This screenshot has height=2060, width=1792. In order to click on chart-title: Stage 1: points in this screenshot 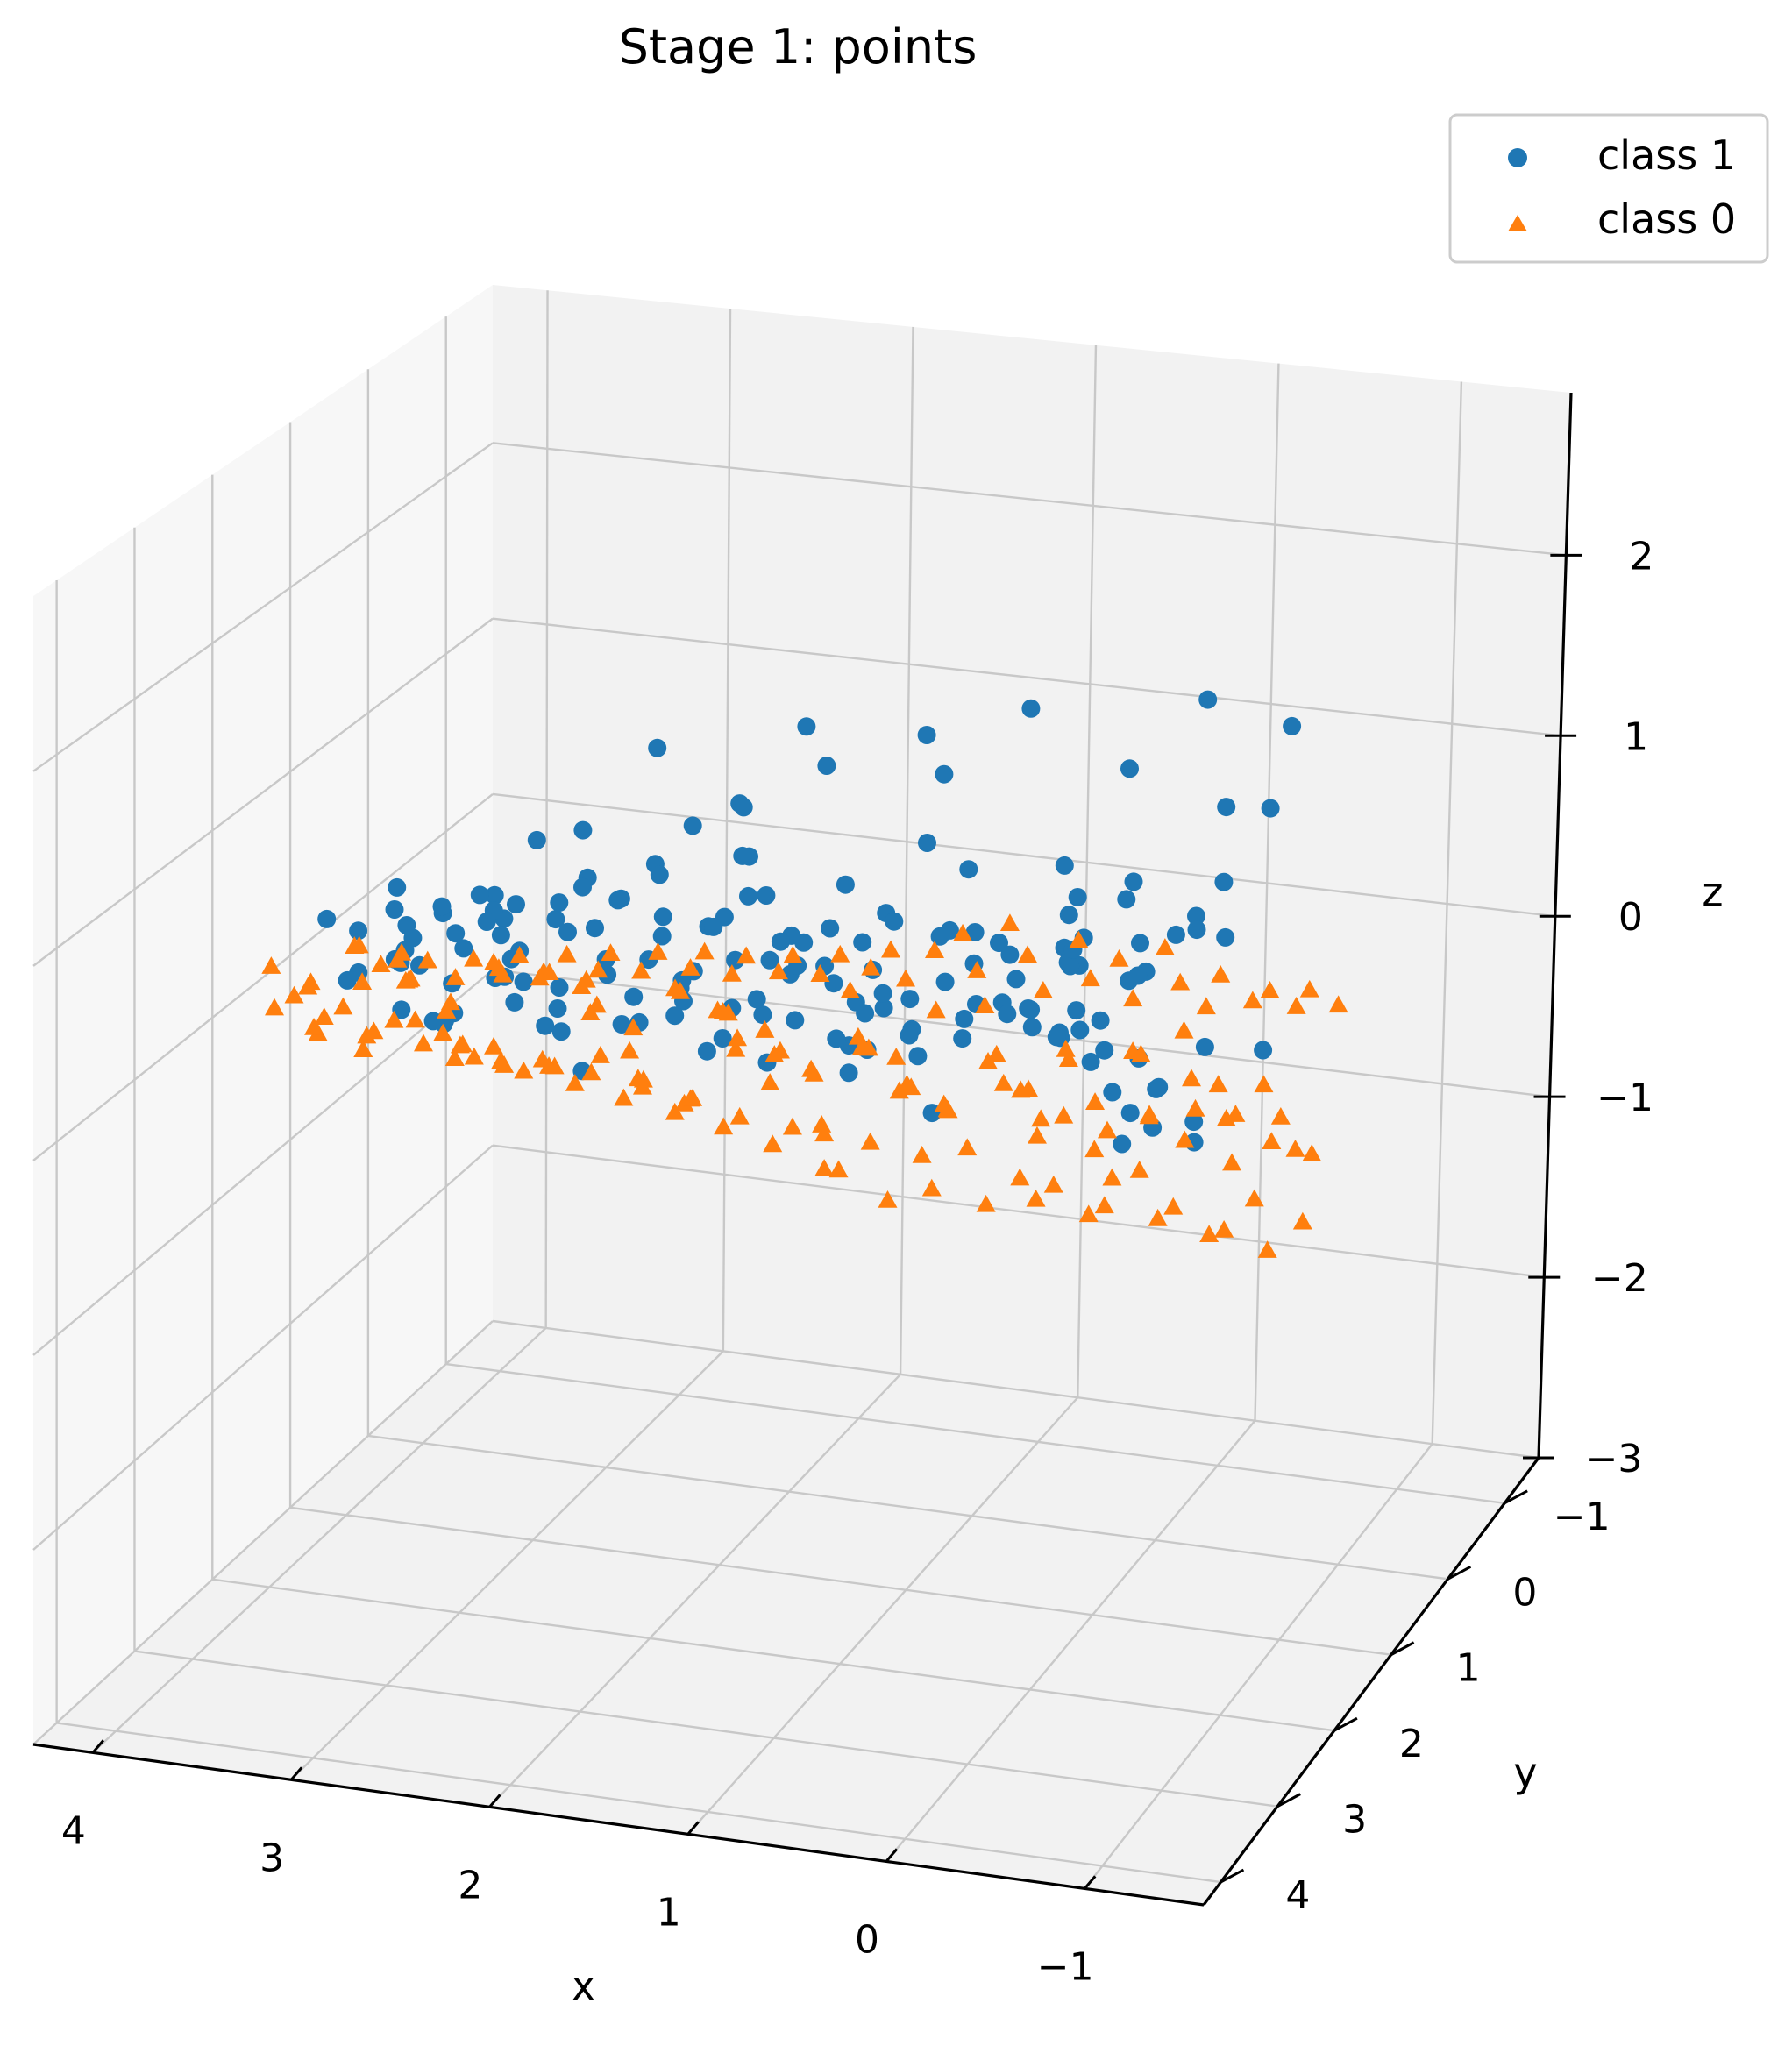, I will do `click(798, 47)`.